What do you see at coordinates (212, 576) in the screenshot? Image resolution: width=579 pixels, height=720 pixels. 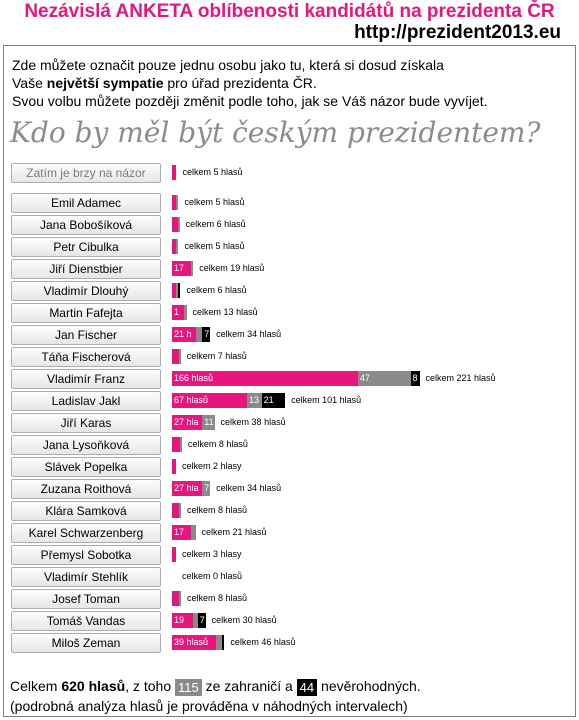 I see `vote-total-label: celkem 0 hlasů` at bounding box center [212, 576].